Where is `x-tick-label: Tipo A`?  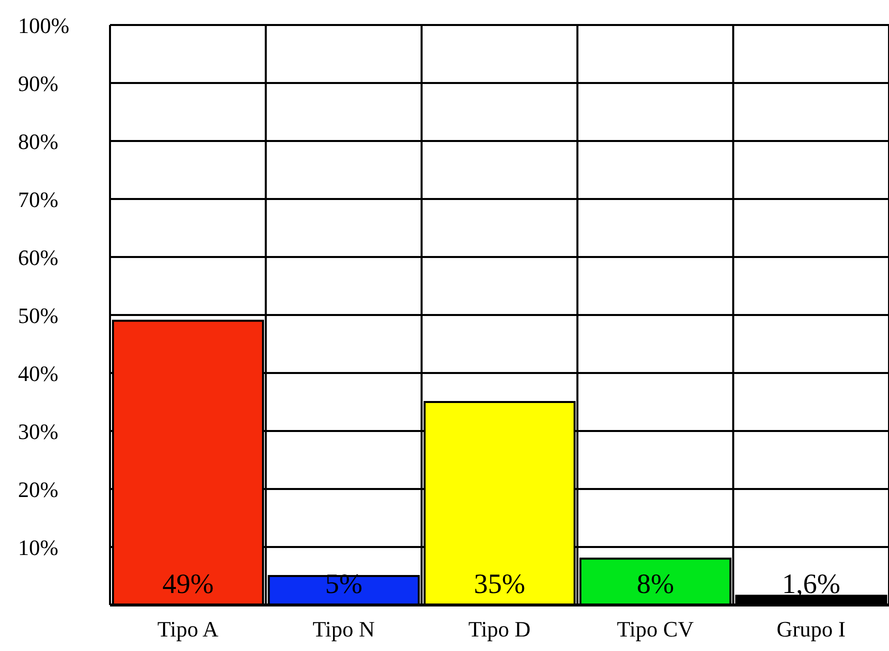 x-tick-label: Tipo A is located at coordinates (187, 629).